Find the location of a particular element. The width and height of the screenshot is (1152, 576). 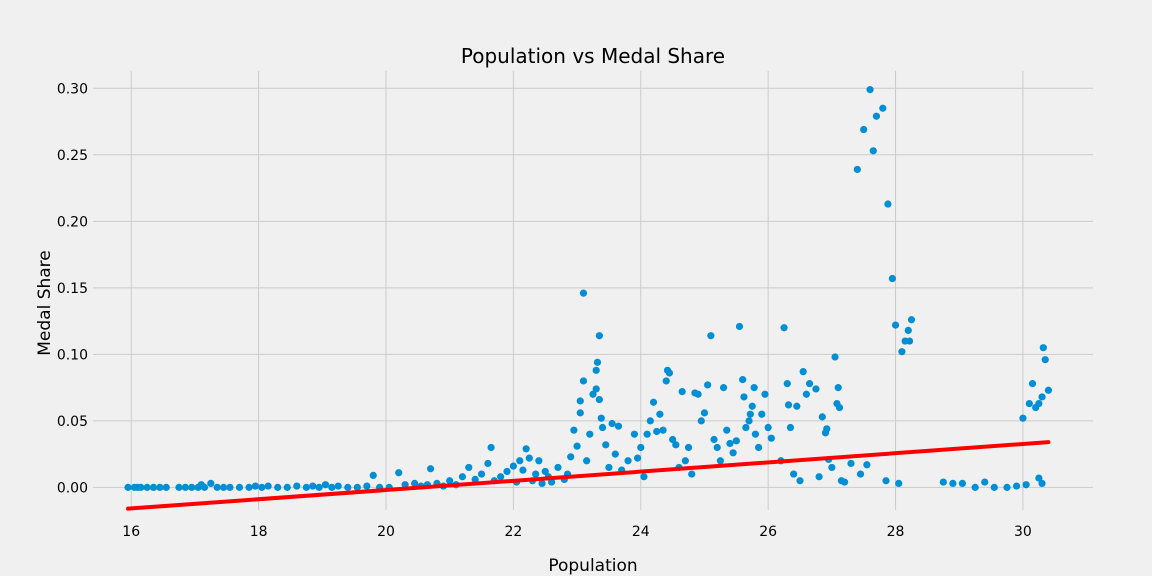

x-axis-label: Population is located at coordinates (592, 566).